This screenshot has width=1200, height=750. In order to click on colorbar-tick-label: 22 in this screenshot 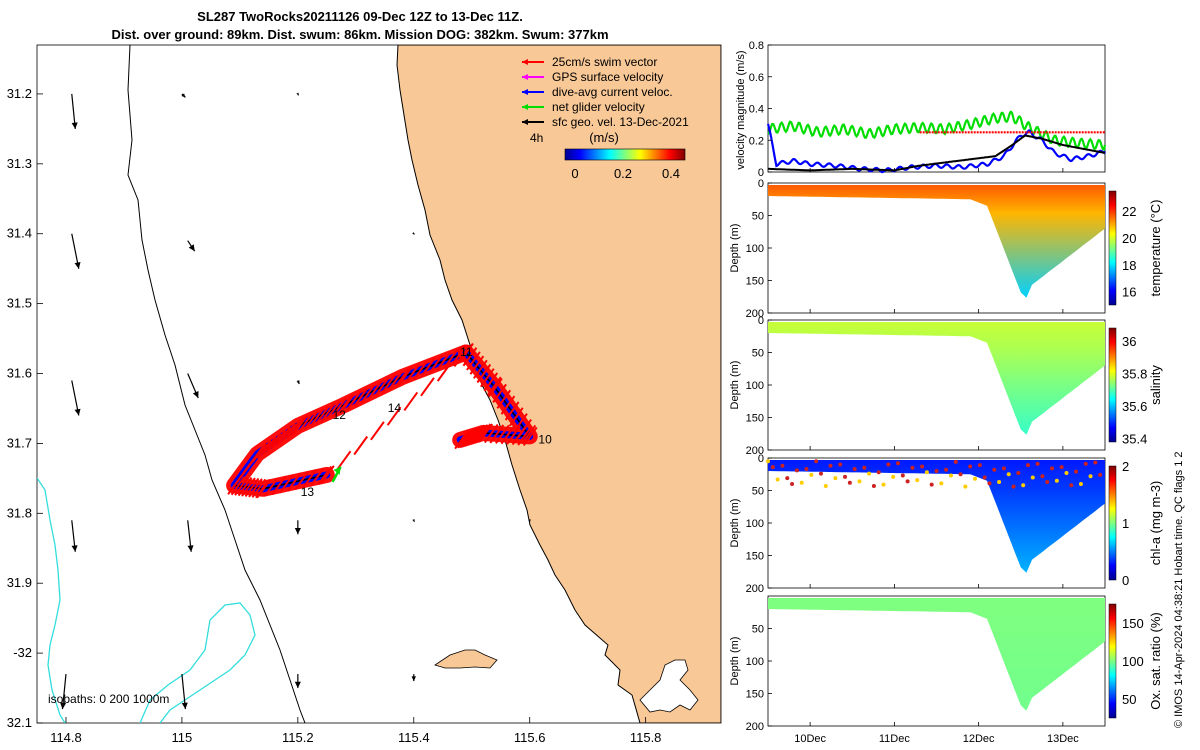, I will do `click(1129, 211)`.